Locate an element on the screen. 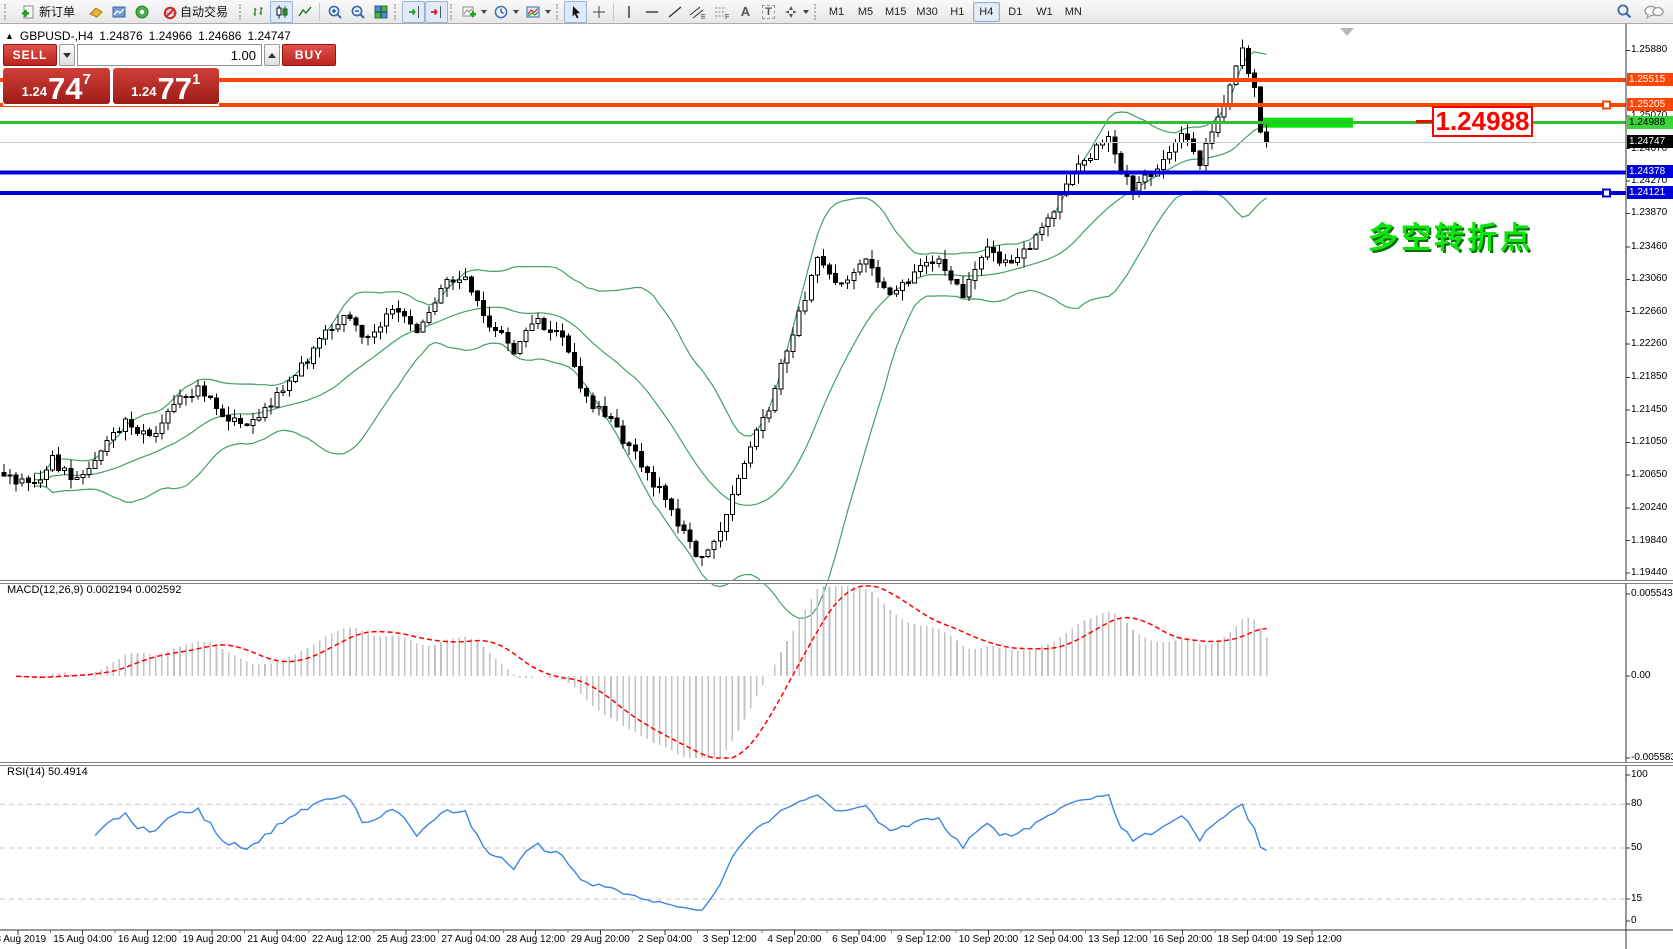  timeframe-button-d1: D1 is located at coordinates (1015, 12).